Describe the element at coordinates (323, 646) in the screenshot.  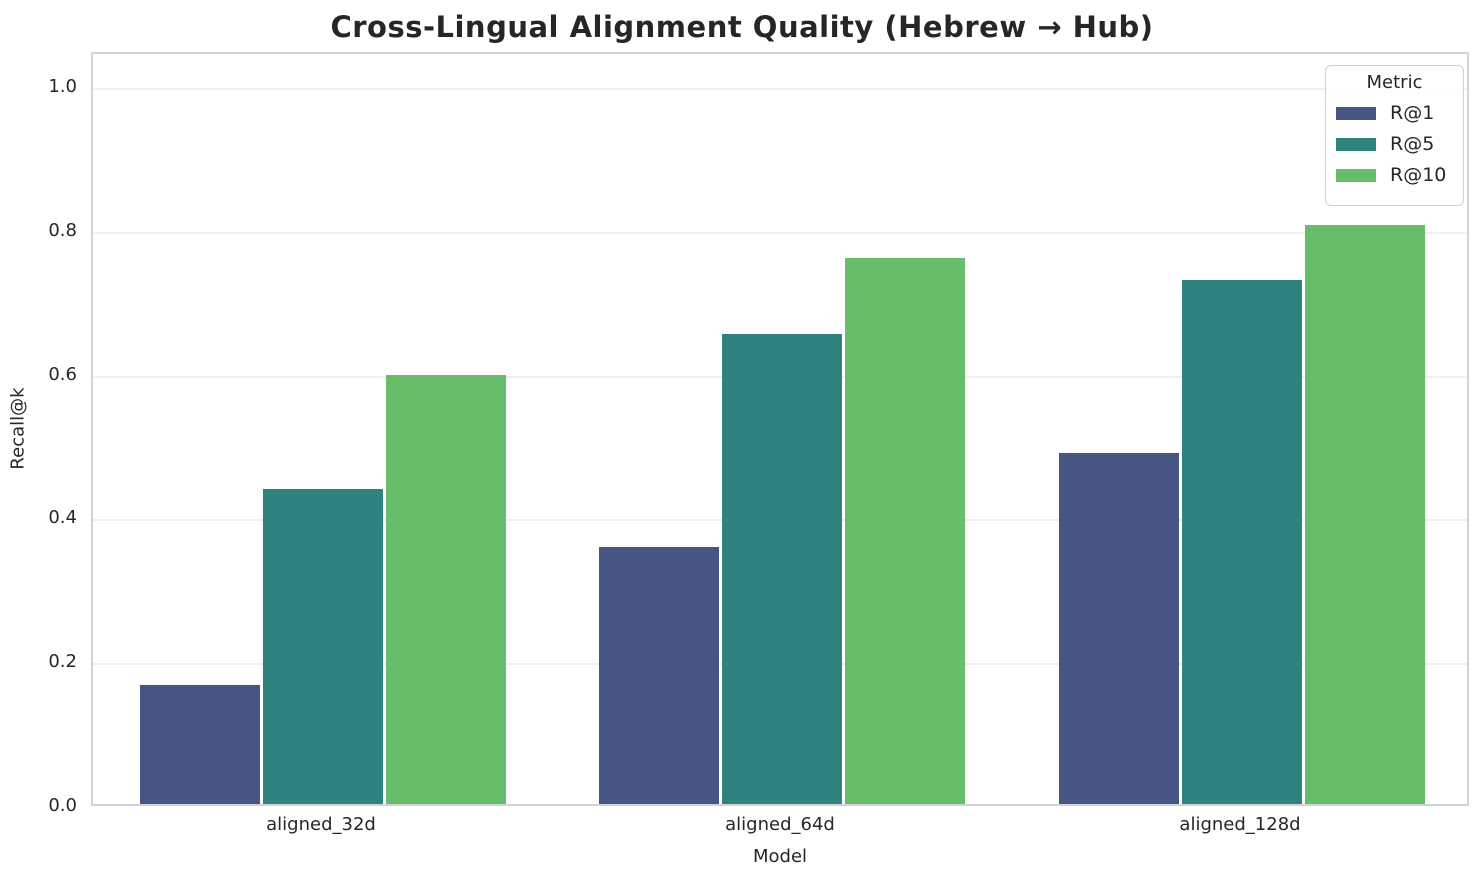
I see `bar-aligned_32d-R@5` at that location.